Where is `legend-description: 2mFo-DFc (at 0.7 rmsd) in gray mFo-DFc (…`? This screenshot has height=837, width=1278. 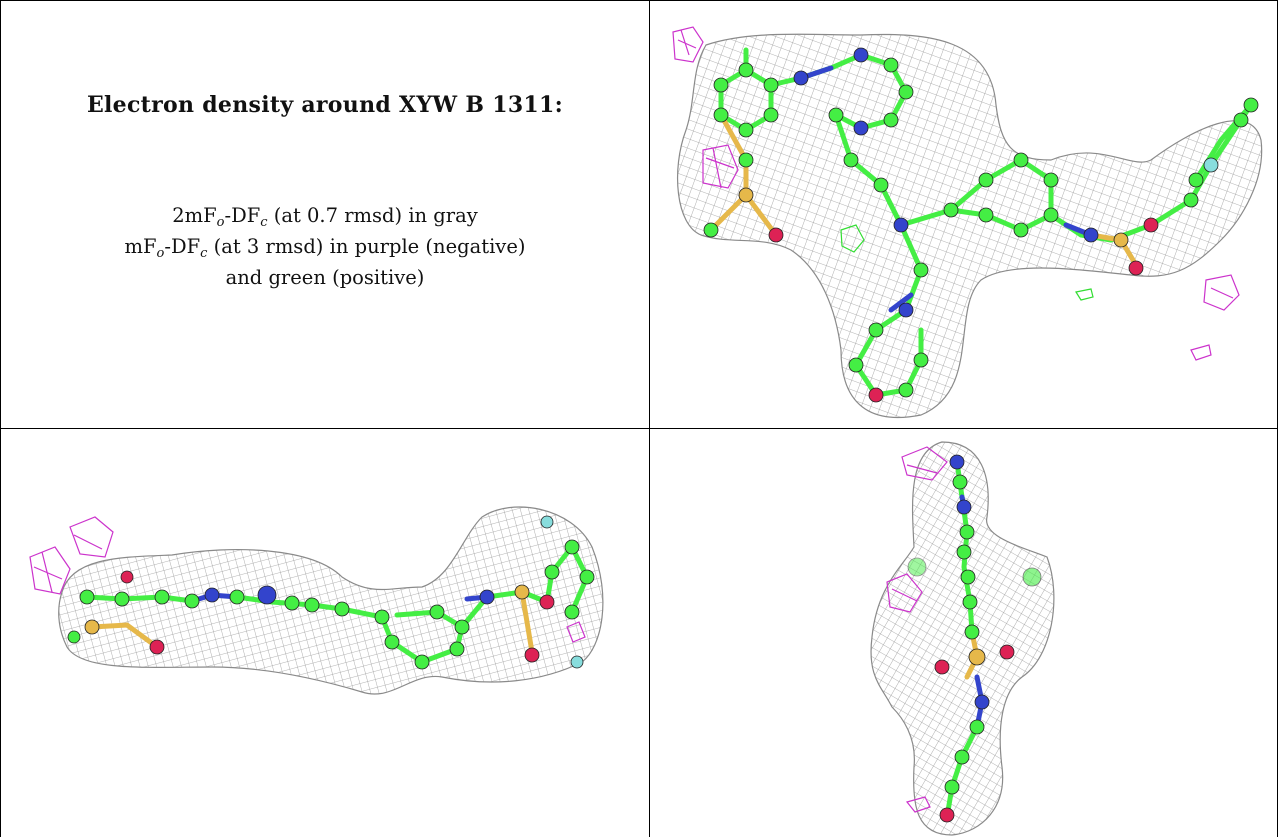
legend-description: 2mFo-DFc (at 0.7 rmsd) in gray mFo-DFc (… is located at coordinates (325, 246).